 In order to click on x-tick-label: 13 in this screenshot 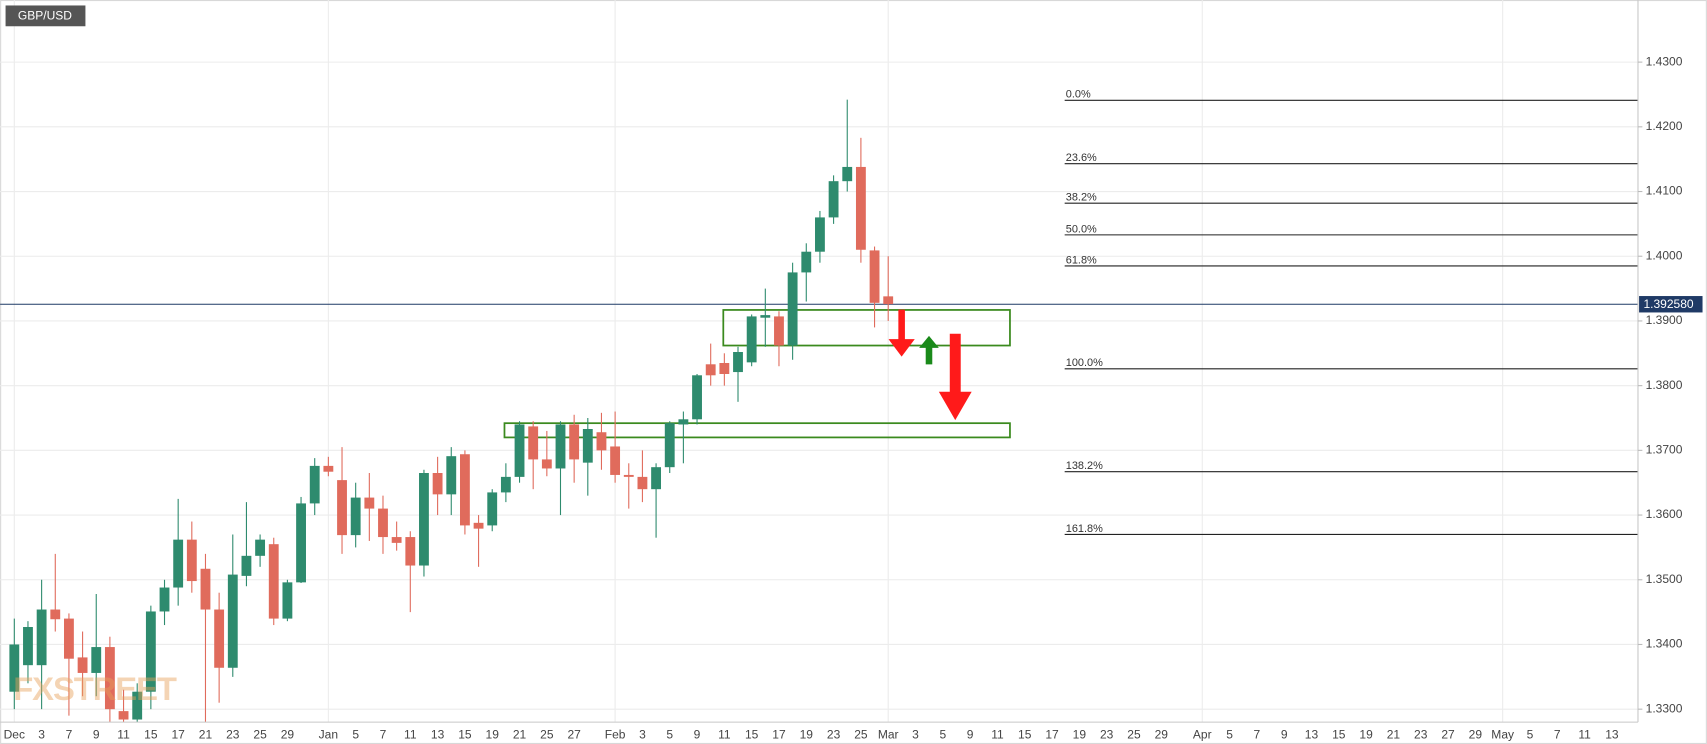, I will do `click(1312, 734)`.